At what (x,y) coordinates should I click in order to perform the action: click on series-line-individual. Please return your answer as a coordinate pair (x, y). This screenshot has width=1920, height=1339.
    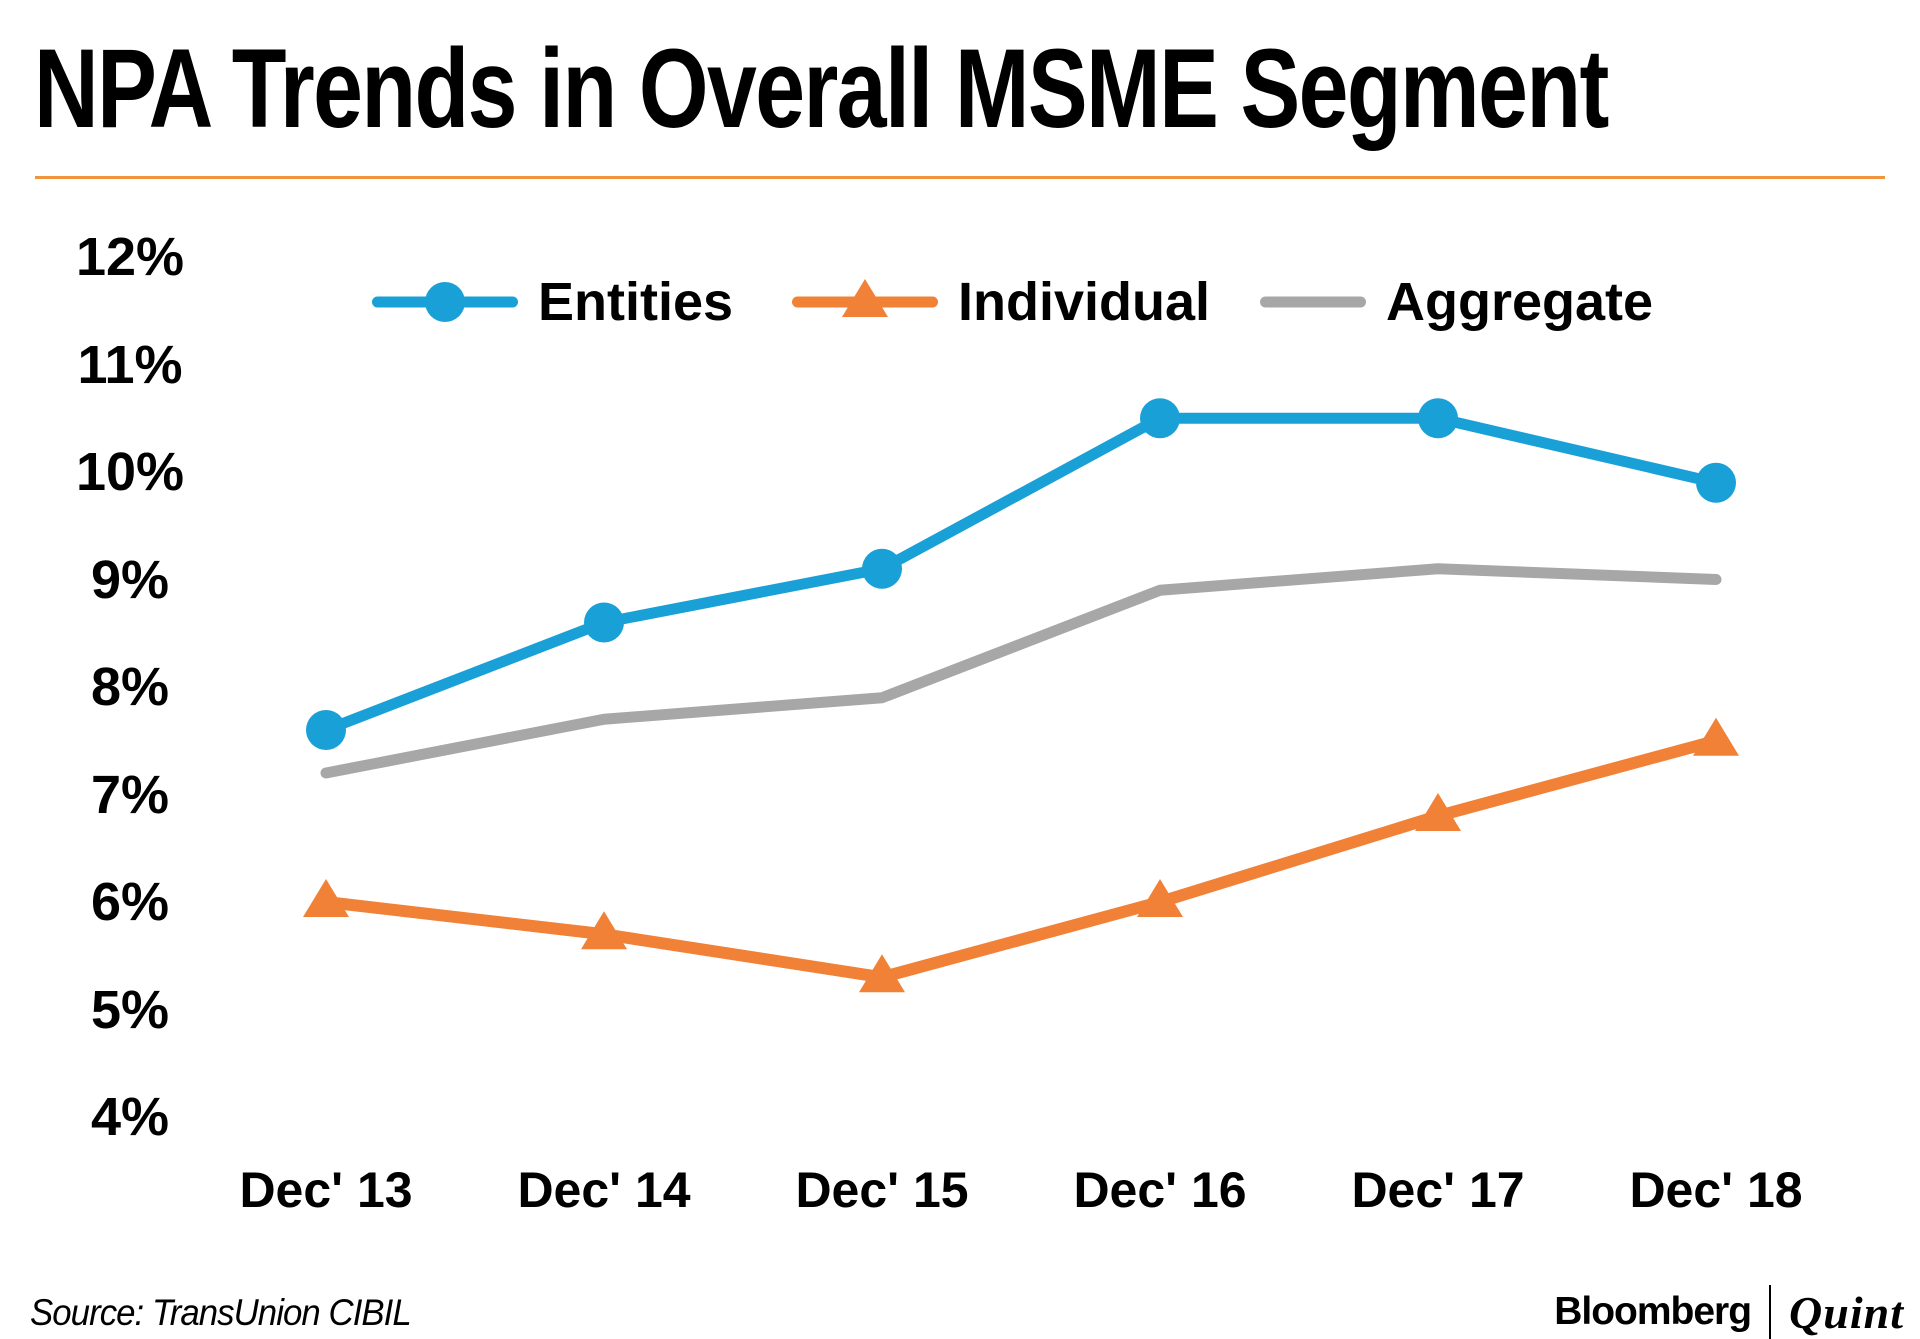
    Looking at the image, I should click on (1021, 859).